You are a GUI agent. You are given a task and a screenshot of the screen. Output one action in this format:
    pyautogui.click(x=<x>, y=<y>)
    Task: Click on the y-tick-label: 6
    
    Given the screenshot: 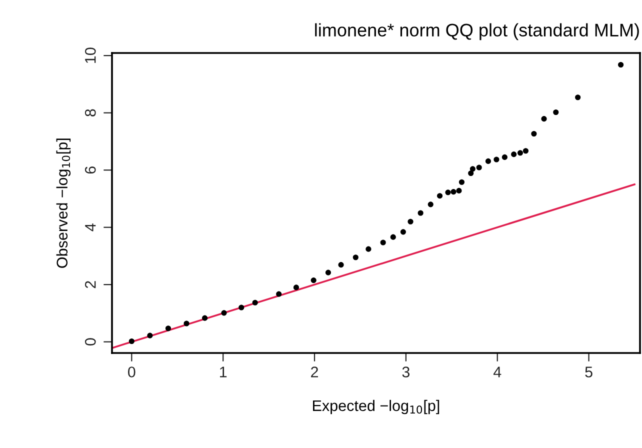 What is the action you would take?
    pyautogui.click(x=90, y=170)
    